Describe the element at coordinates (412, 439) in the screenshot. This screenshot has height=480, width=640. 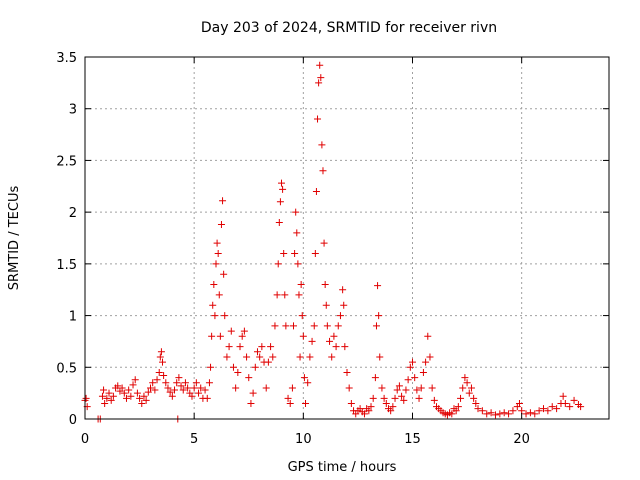
I see `x-tick-label: 15` at that location.